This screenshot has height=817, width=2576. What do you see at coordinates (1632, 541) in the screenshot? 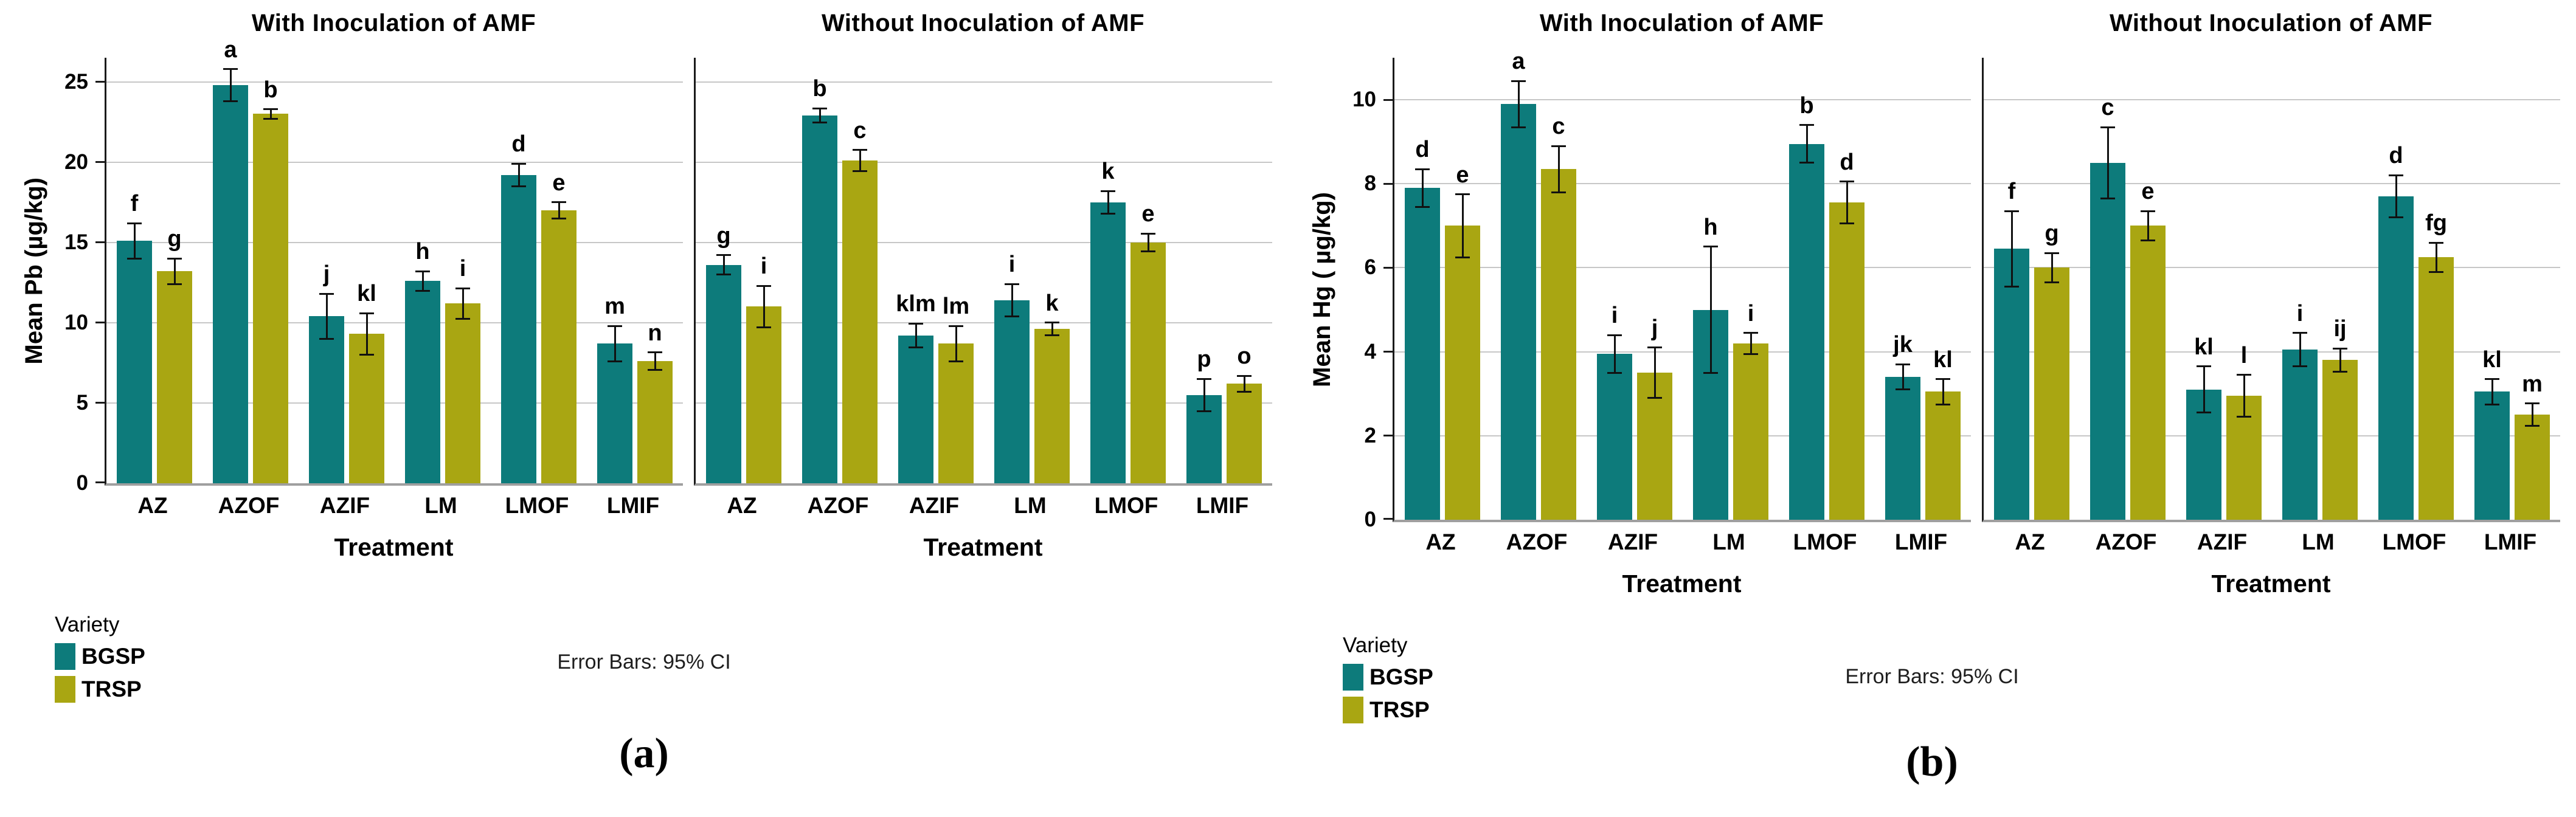
I see `x-category-label: AZIF` at bounding box center [1632, 541].